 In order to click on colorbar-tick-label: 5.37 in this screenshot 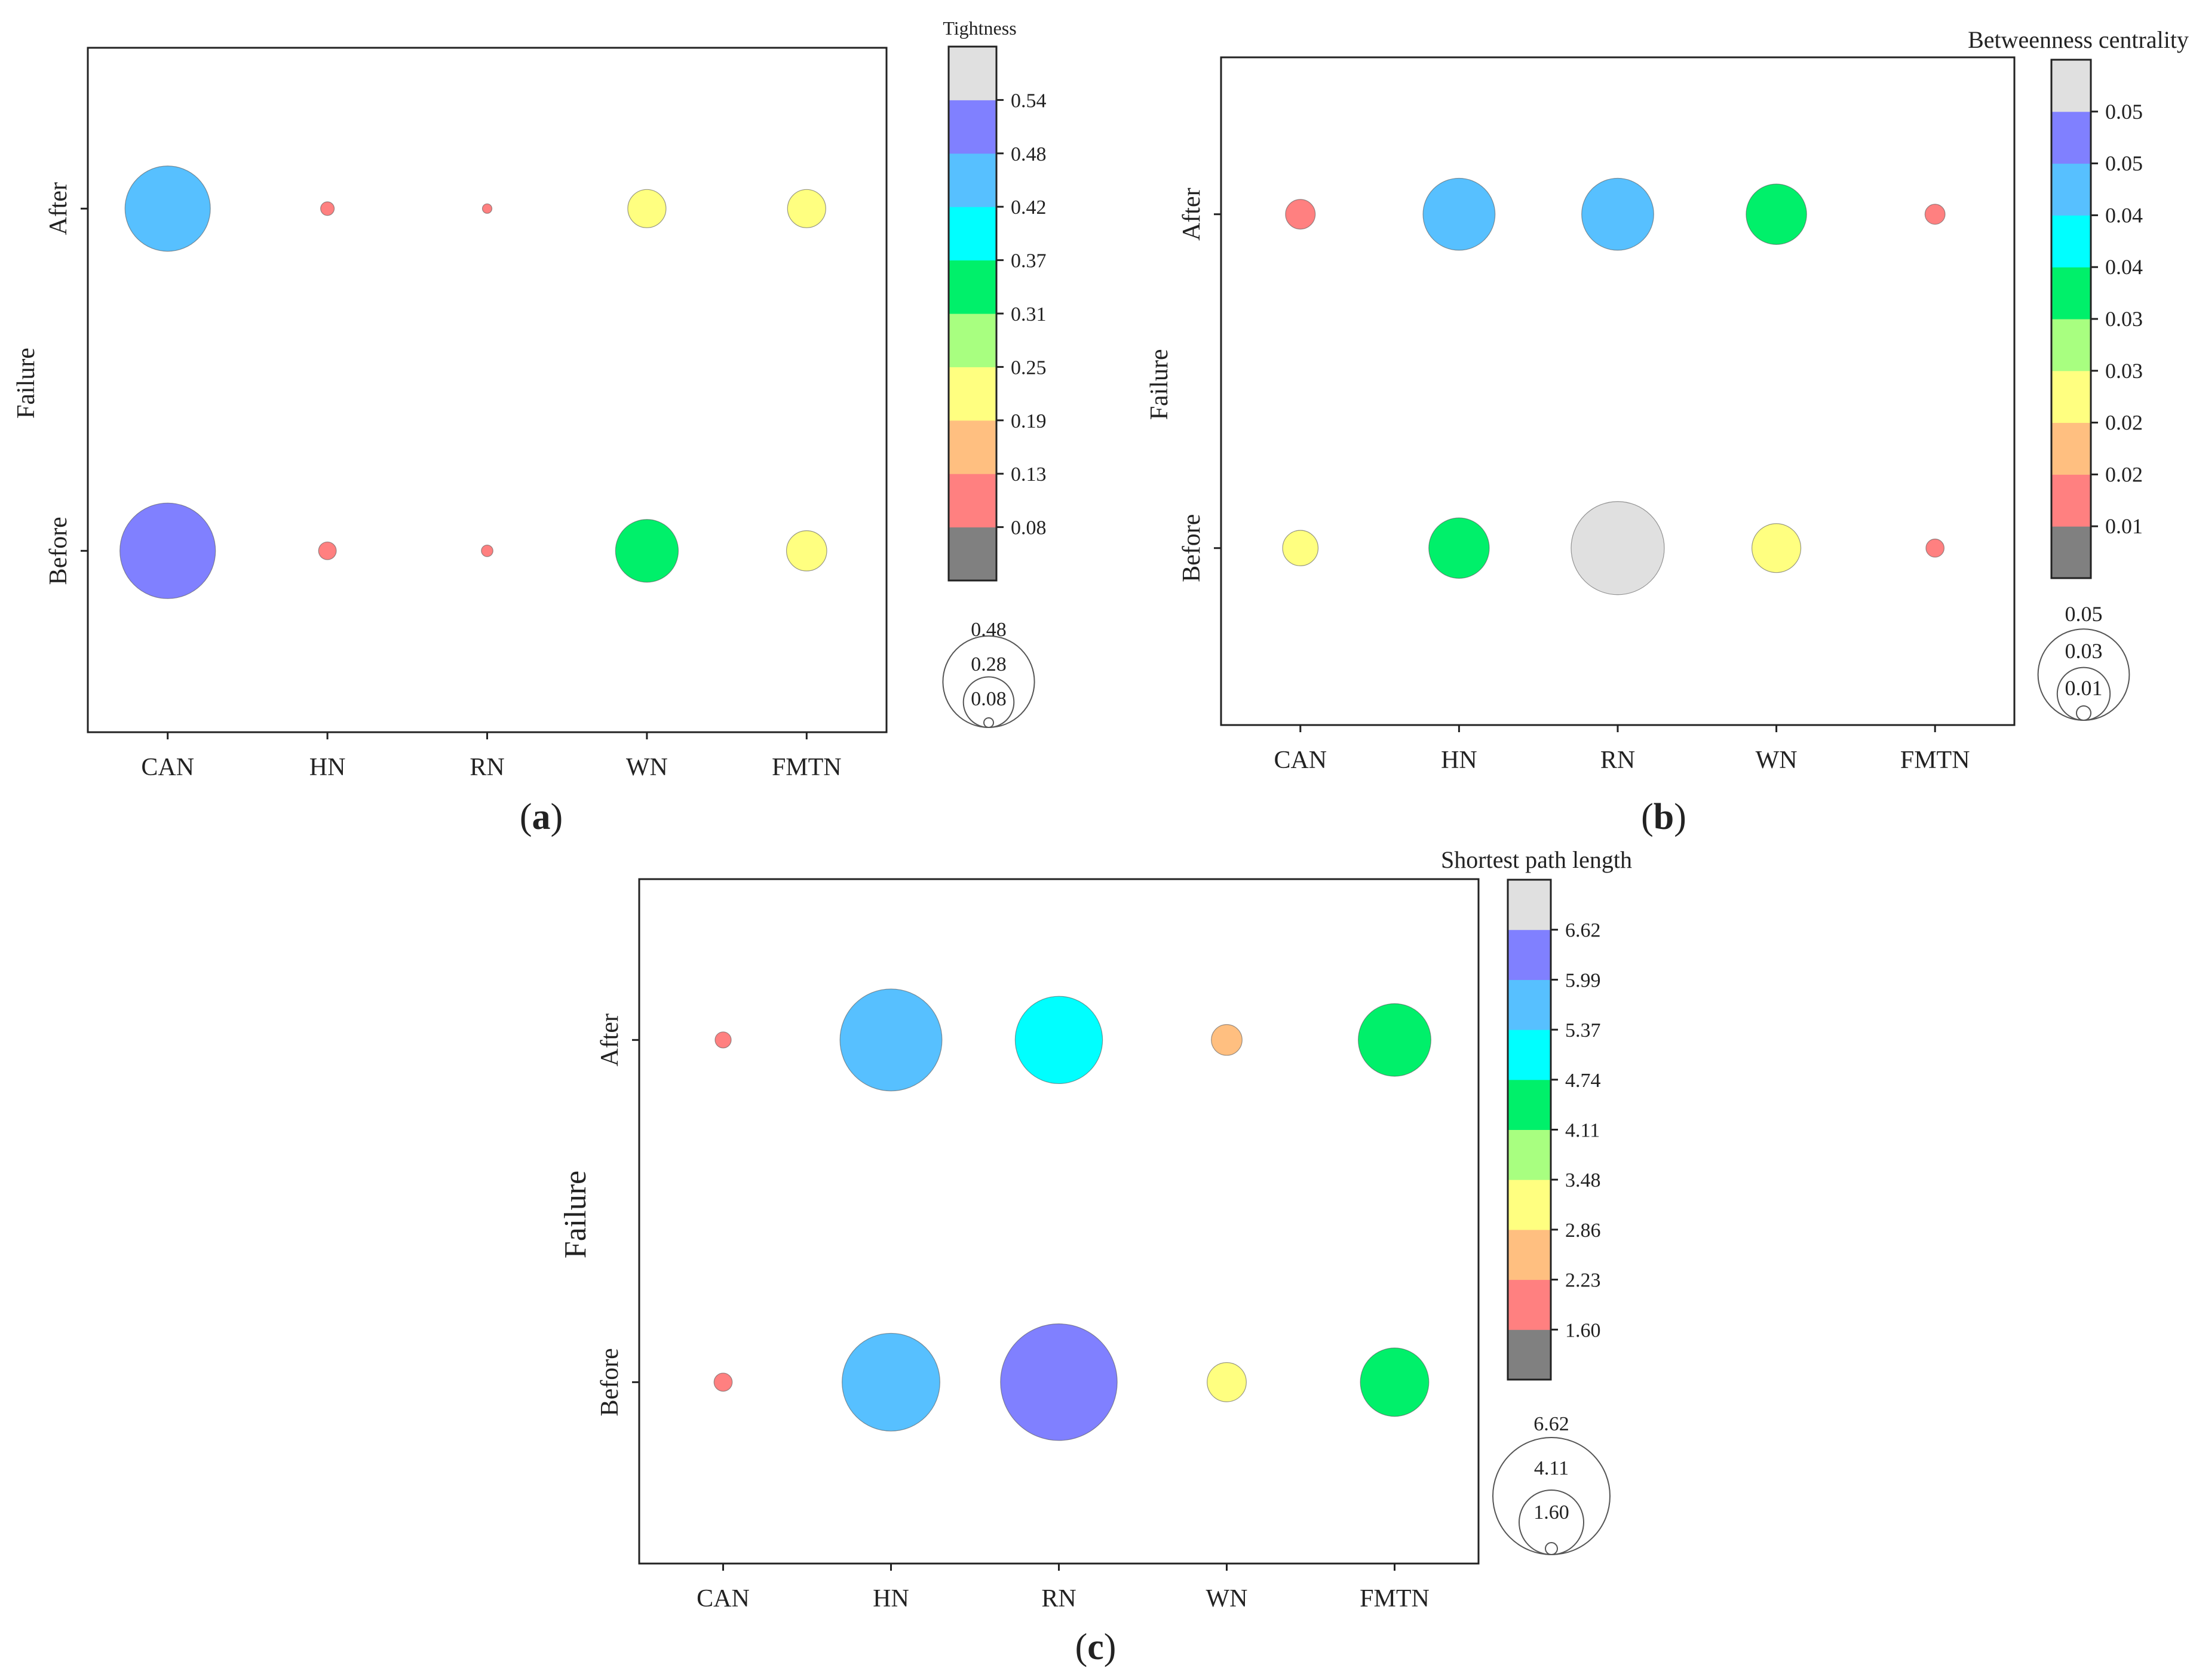, I will do `click(1583, 1030)`.